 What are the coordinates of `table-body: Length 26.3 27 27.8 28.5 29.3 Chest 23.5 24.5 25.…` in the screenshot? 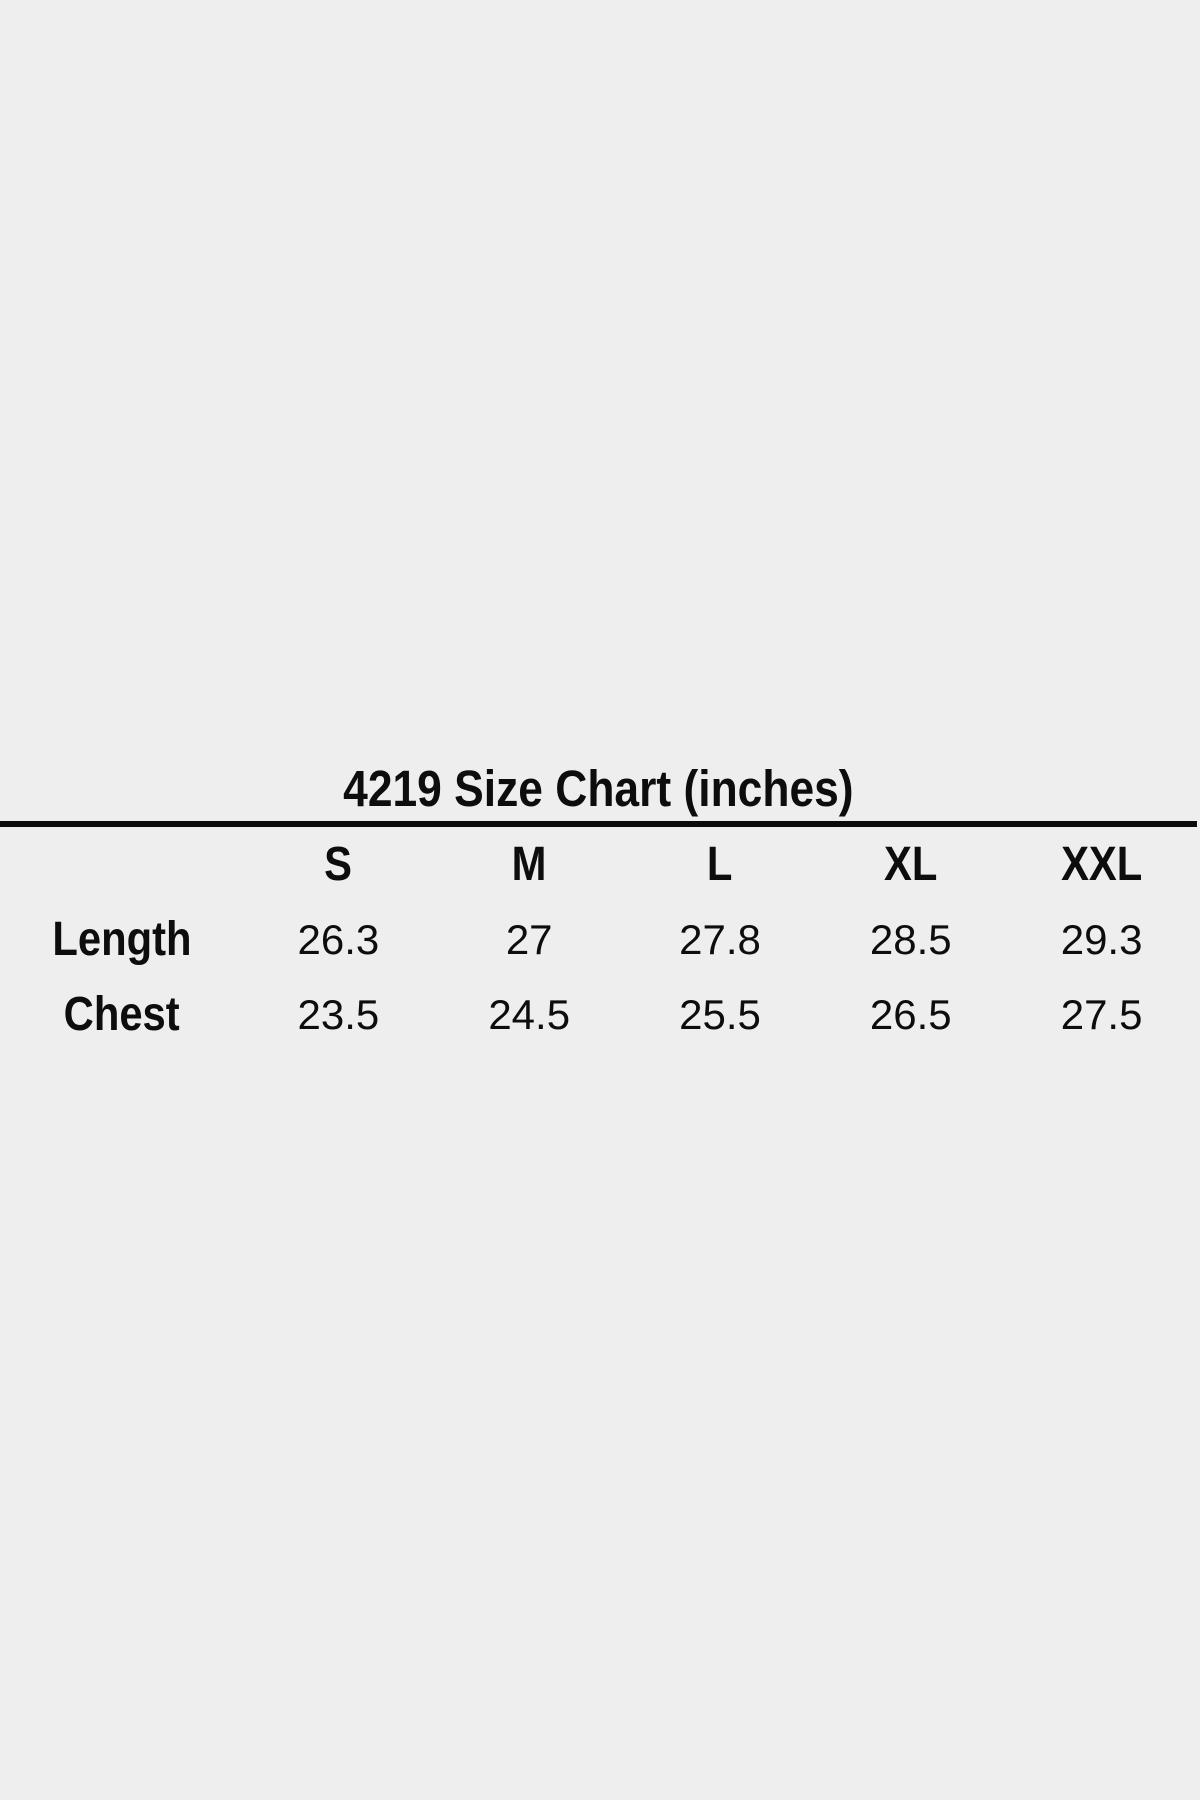 It's located at (598, 977).